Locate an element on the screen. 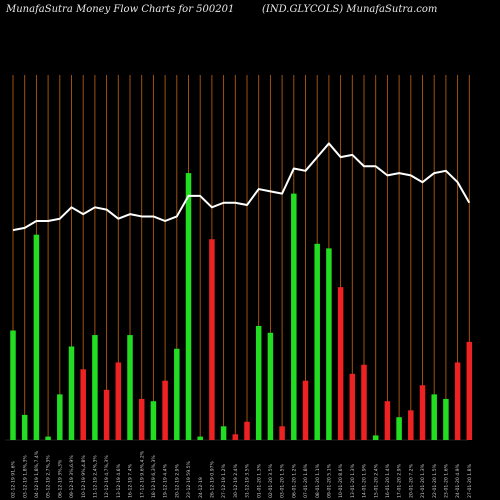 This screenshot has height=500, width=500. x-tick-label: 13-12-19 4.6% is located at coordinates (119, 480).